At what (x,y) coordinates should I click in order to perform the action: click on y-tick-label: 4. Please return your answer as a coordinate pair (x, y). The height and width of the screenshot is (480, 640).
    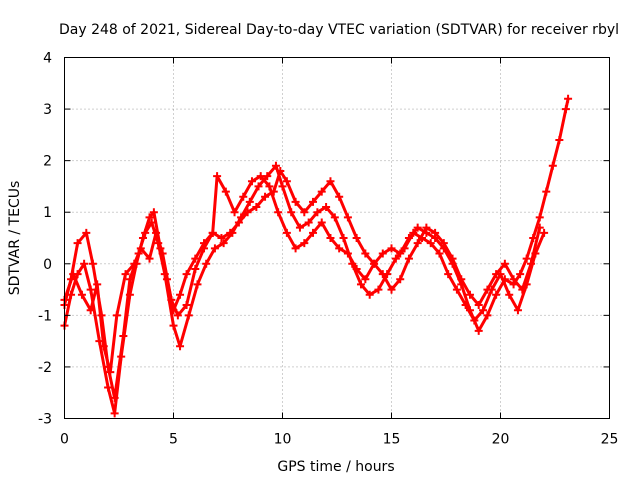
    Looking at the image, I should click on (47, 59).